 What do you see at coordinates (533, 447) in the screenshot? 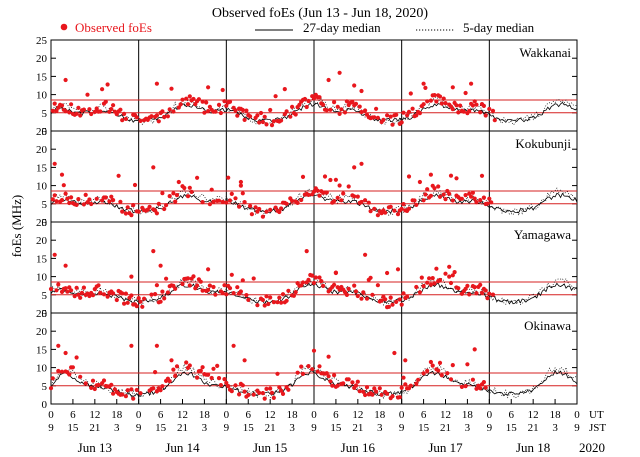
I see `day-label: Jun 18` at bounding box center [533, 447].